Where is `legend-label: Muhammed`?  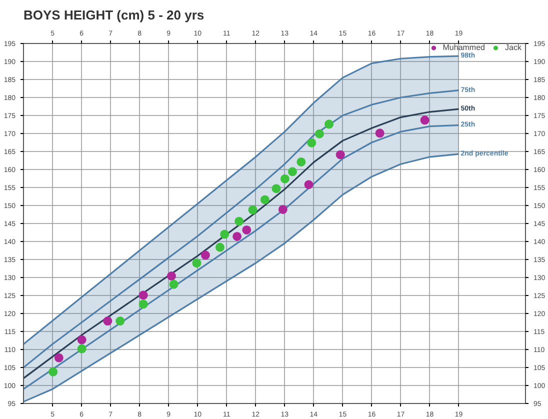
legend-label: Muhammed is located at coordinates (463, 47).